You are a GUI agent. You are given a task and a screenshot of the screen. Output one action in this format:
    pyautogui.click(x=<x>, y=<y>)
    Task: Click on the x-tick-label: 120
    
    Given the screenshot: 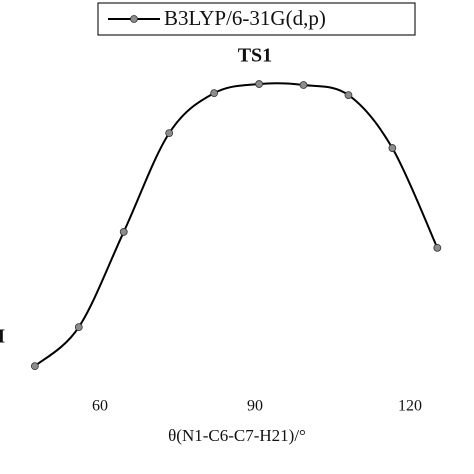 What is the action you would take?
    pyautogui.click(x=410, y=406)
    